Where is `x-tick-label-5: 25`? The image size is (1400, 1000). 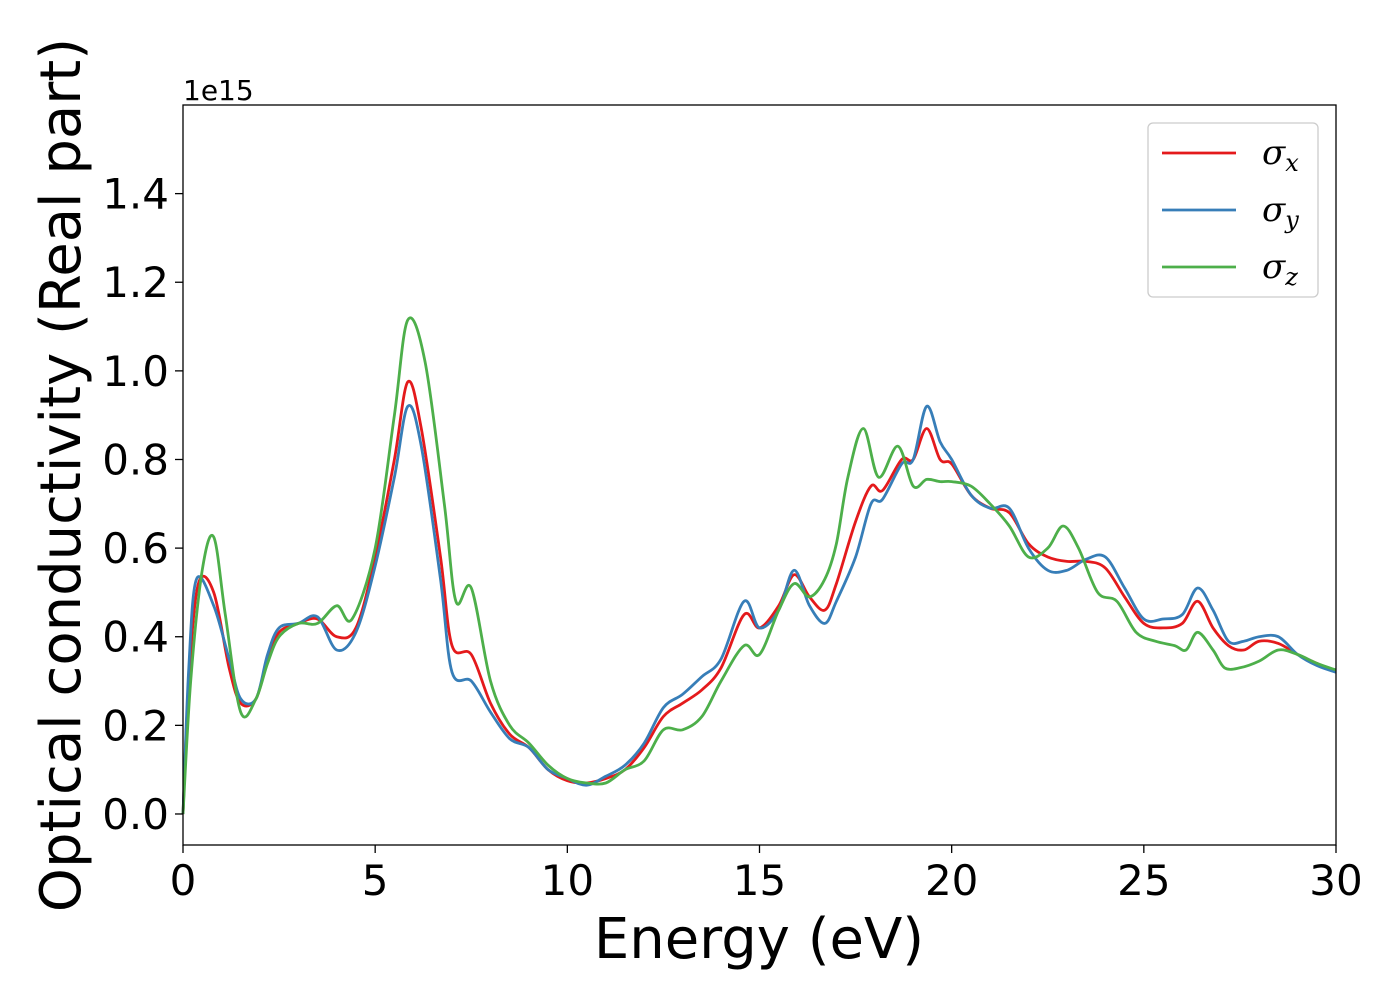
x-tick-label-5: 25 is located at coordinates (1143, 880).